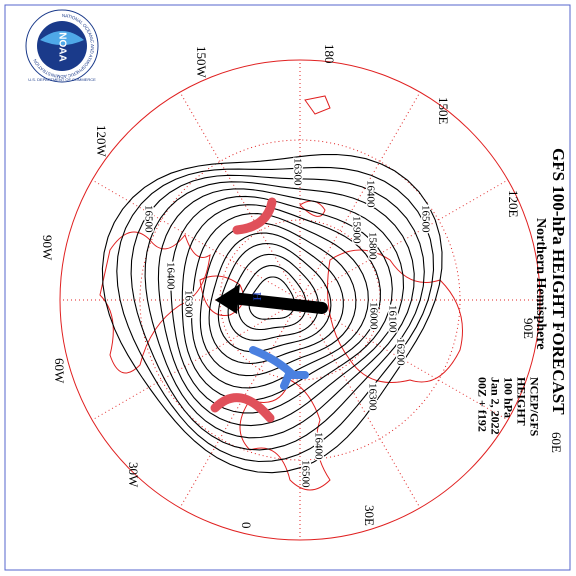 The image size is (576, 576). What do you see at coordinates (279, 368) in the screenshot?
I see `blue-mark` at bounding box center [279, 368].